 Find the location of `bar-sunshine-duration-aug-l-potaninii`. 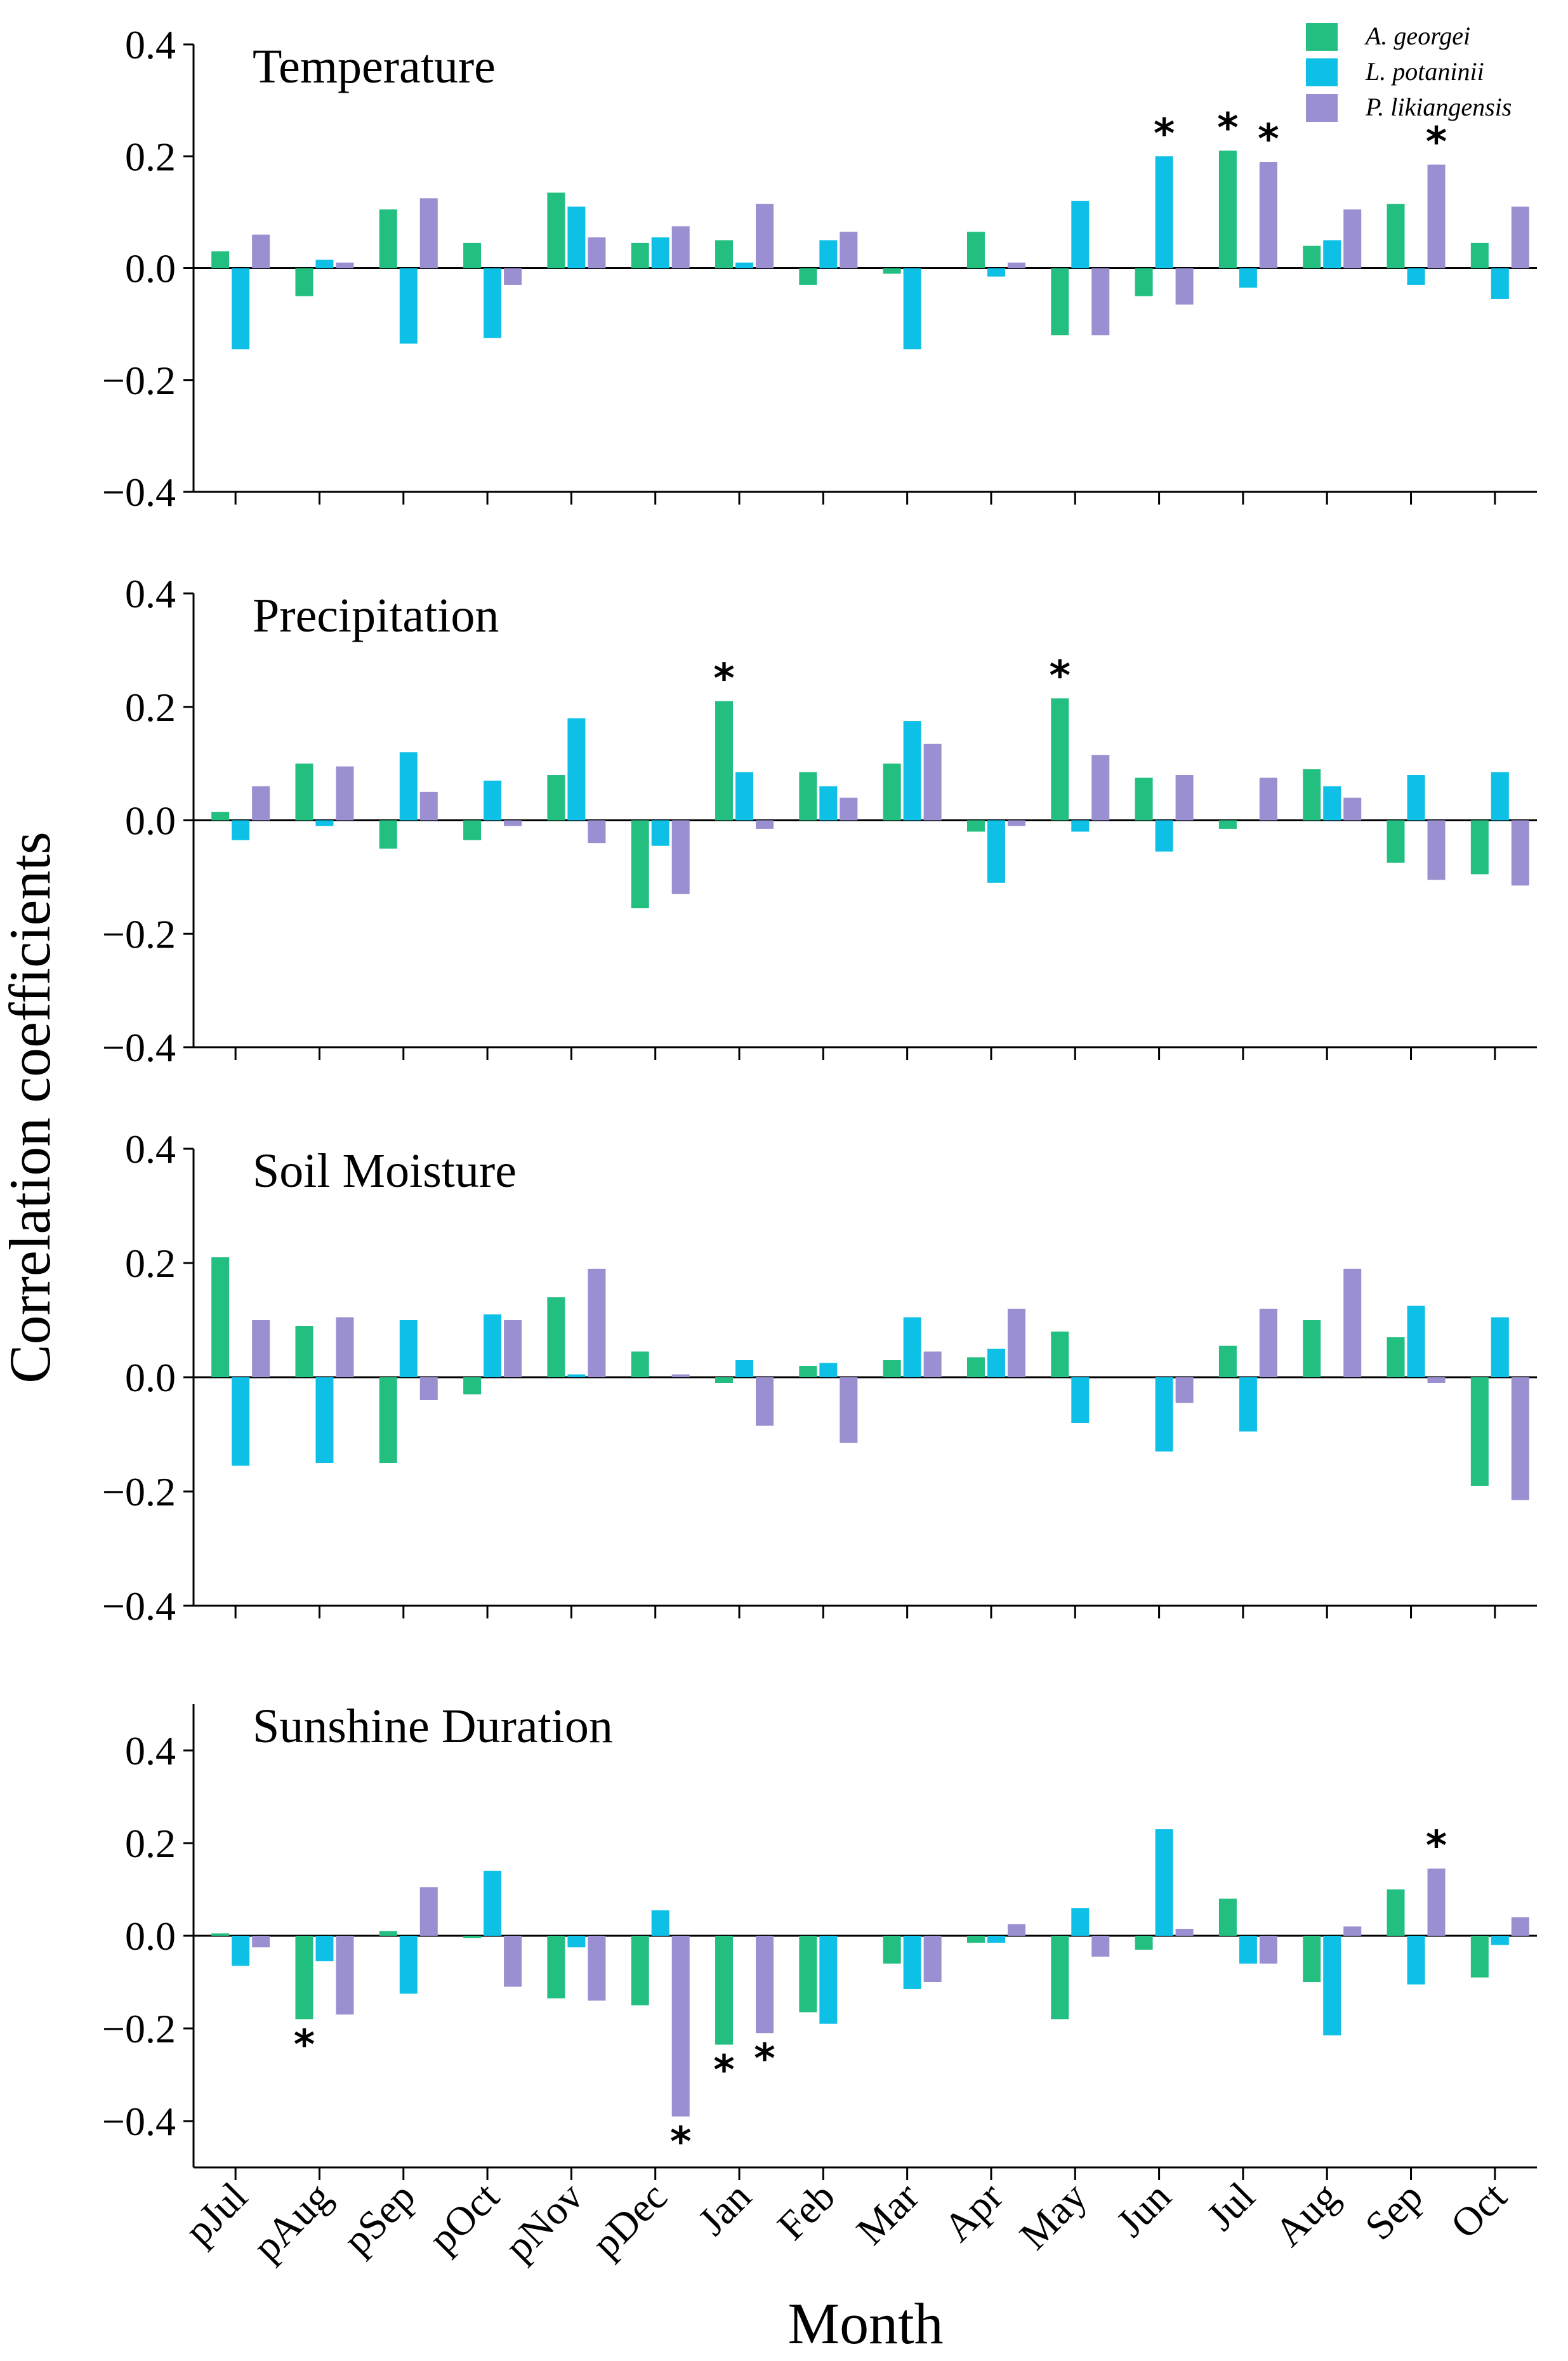

bar-sunshine-duration-aug-l-potaninii is located at coordinates (1332, 1985).